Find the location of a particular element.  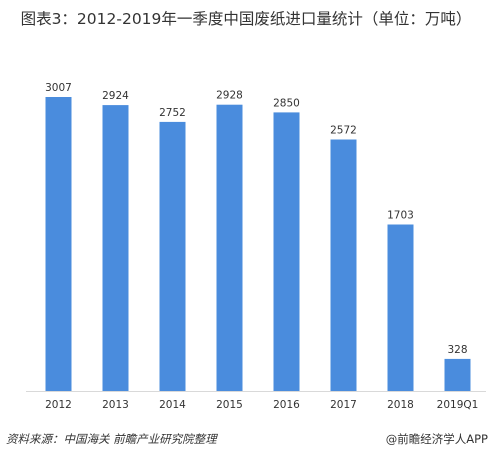

bar-2016 is located at coordinates (286, 252).